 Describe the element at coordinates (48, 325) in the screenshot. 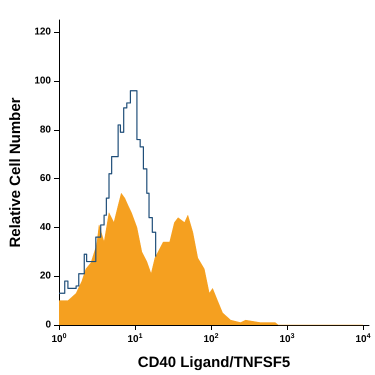

I see `y-tick-label: 0` at that location.